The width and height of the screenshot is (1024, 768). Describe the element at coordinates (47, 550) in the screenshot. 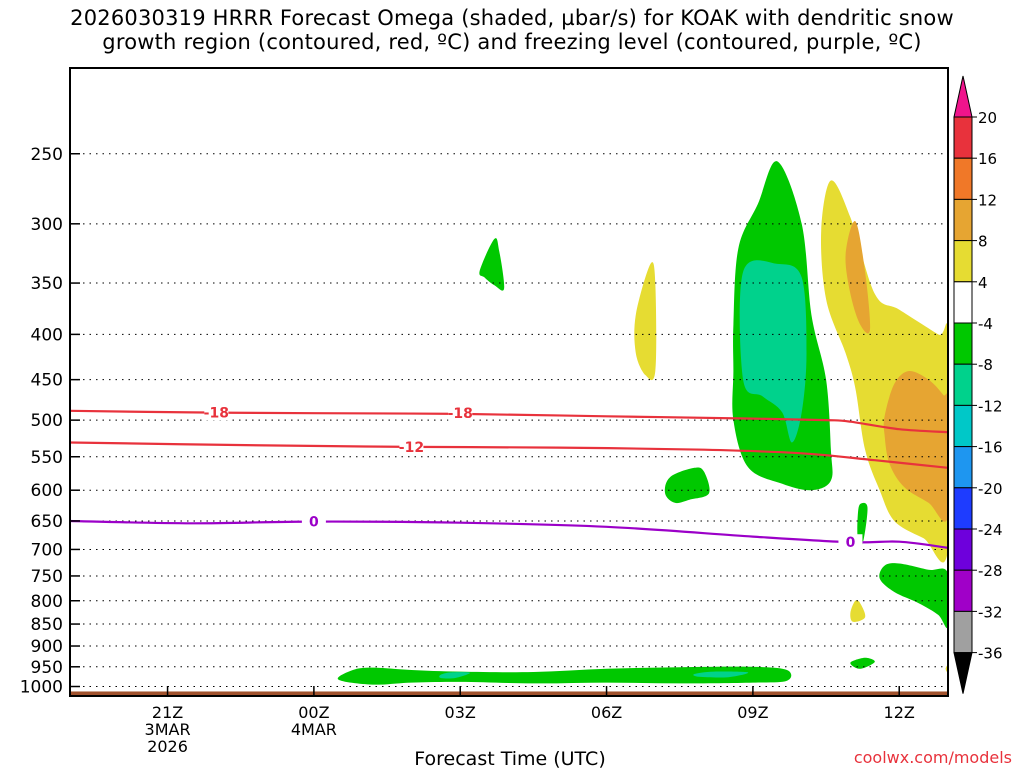

I see `y-tick-label: 700` at that location.